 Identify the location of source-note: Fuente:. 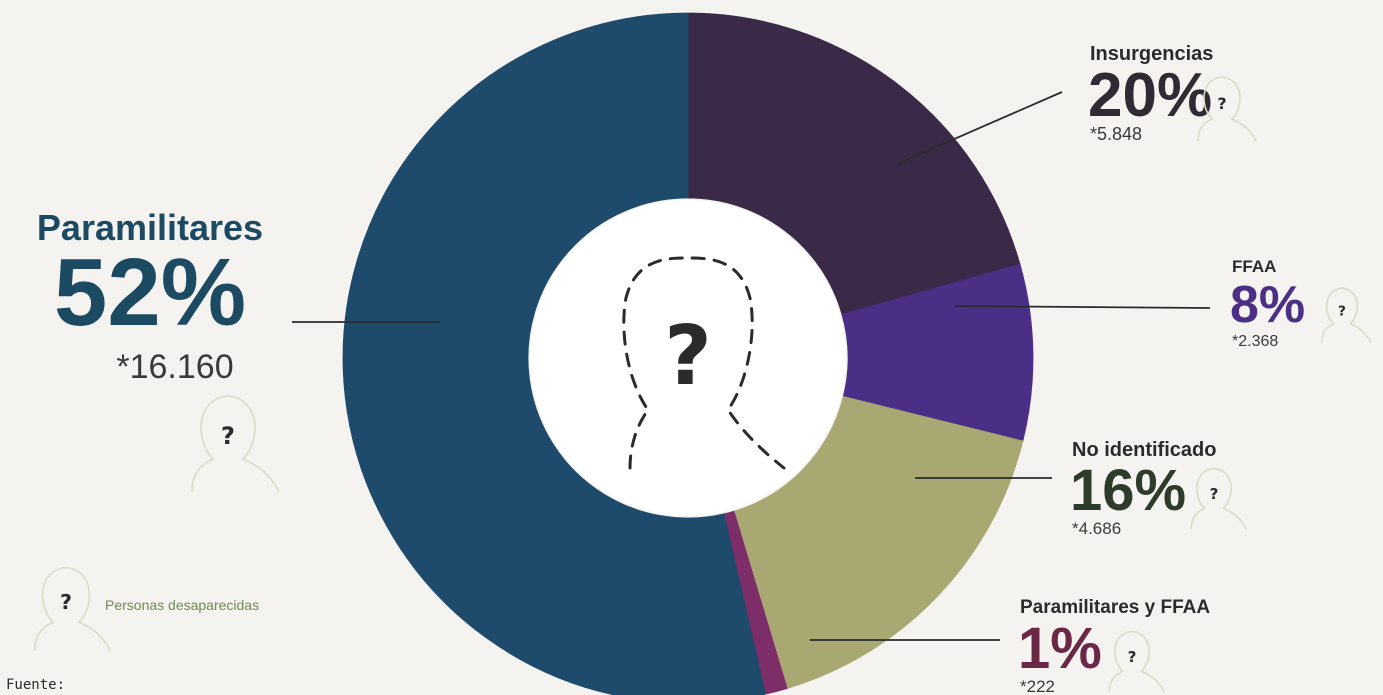
(35, 685).